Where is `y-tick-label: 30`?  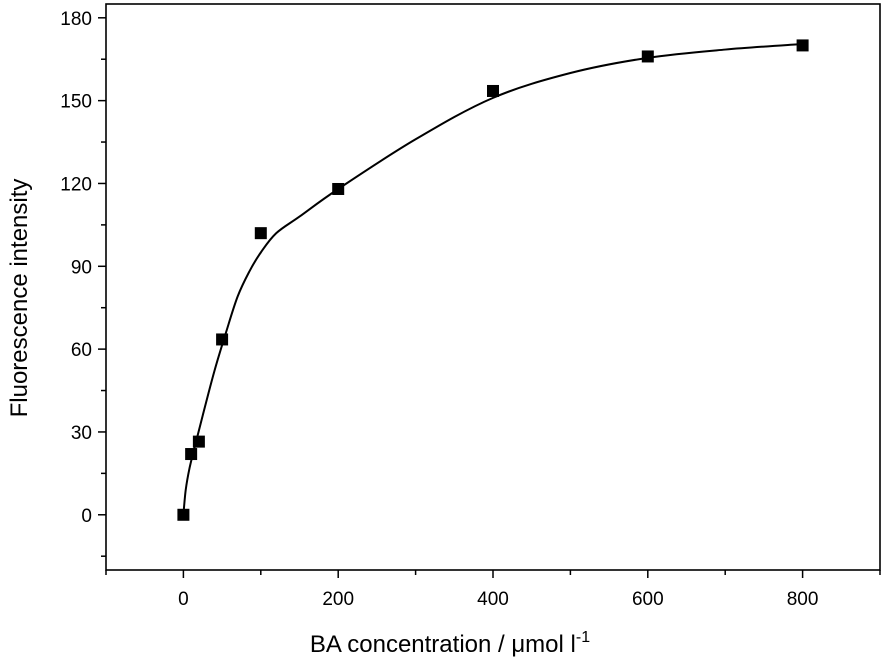 y-tick-label: 30 is located at coordinates (81, 433).